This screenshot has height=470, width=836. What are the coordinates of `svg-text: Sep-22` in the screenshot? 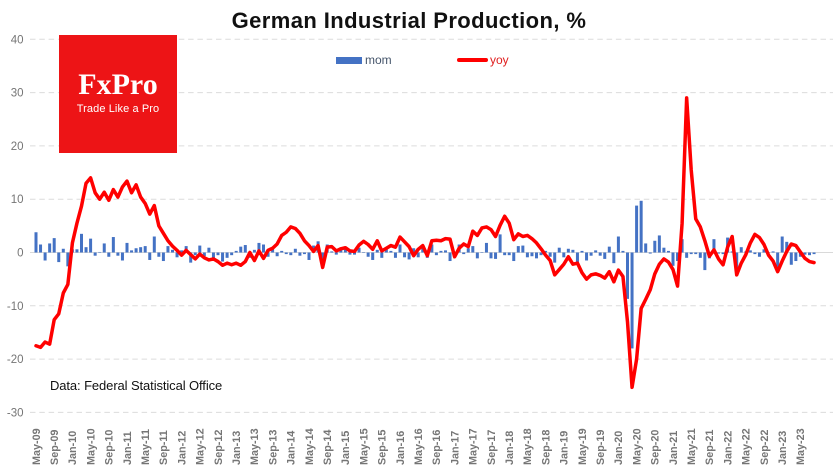 It's located at (765, 447).